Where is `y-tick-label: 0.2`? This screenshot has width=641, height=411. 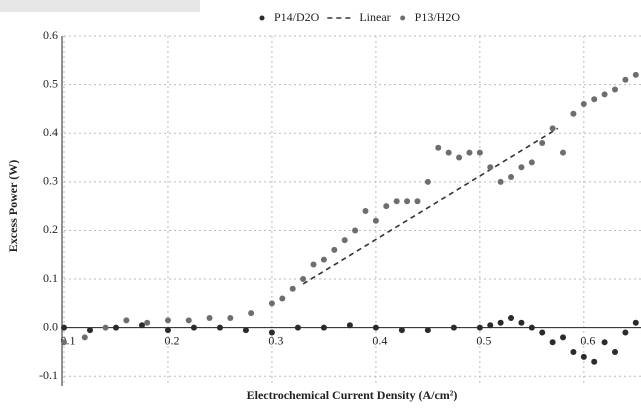 y-tick-label: 0.2 is located at coordinates (50, 229).